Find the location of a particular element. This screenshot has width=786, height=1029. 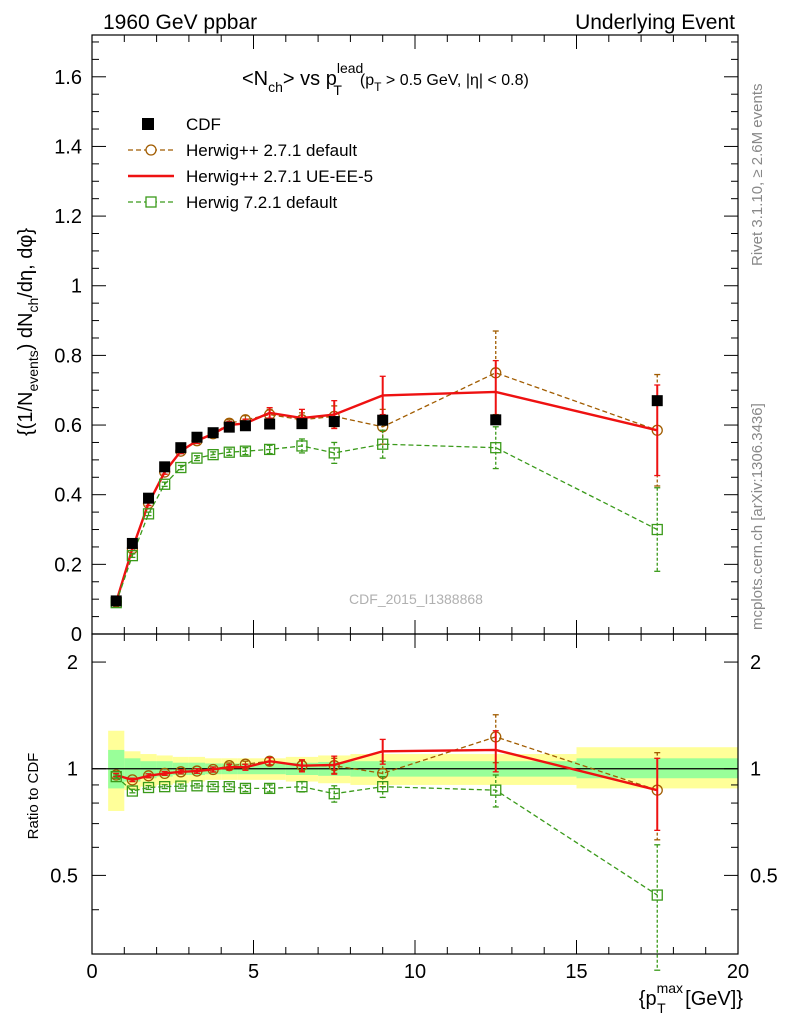

y-tick-label: 0.2 is located at coordinates (68, 565).